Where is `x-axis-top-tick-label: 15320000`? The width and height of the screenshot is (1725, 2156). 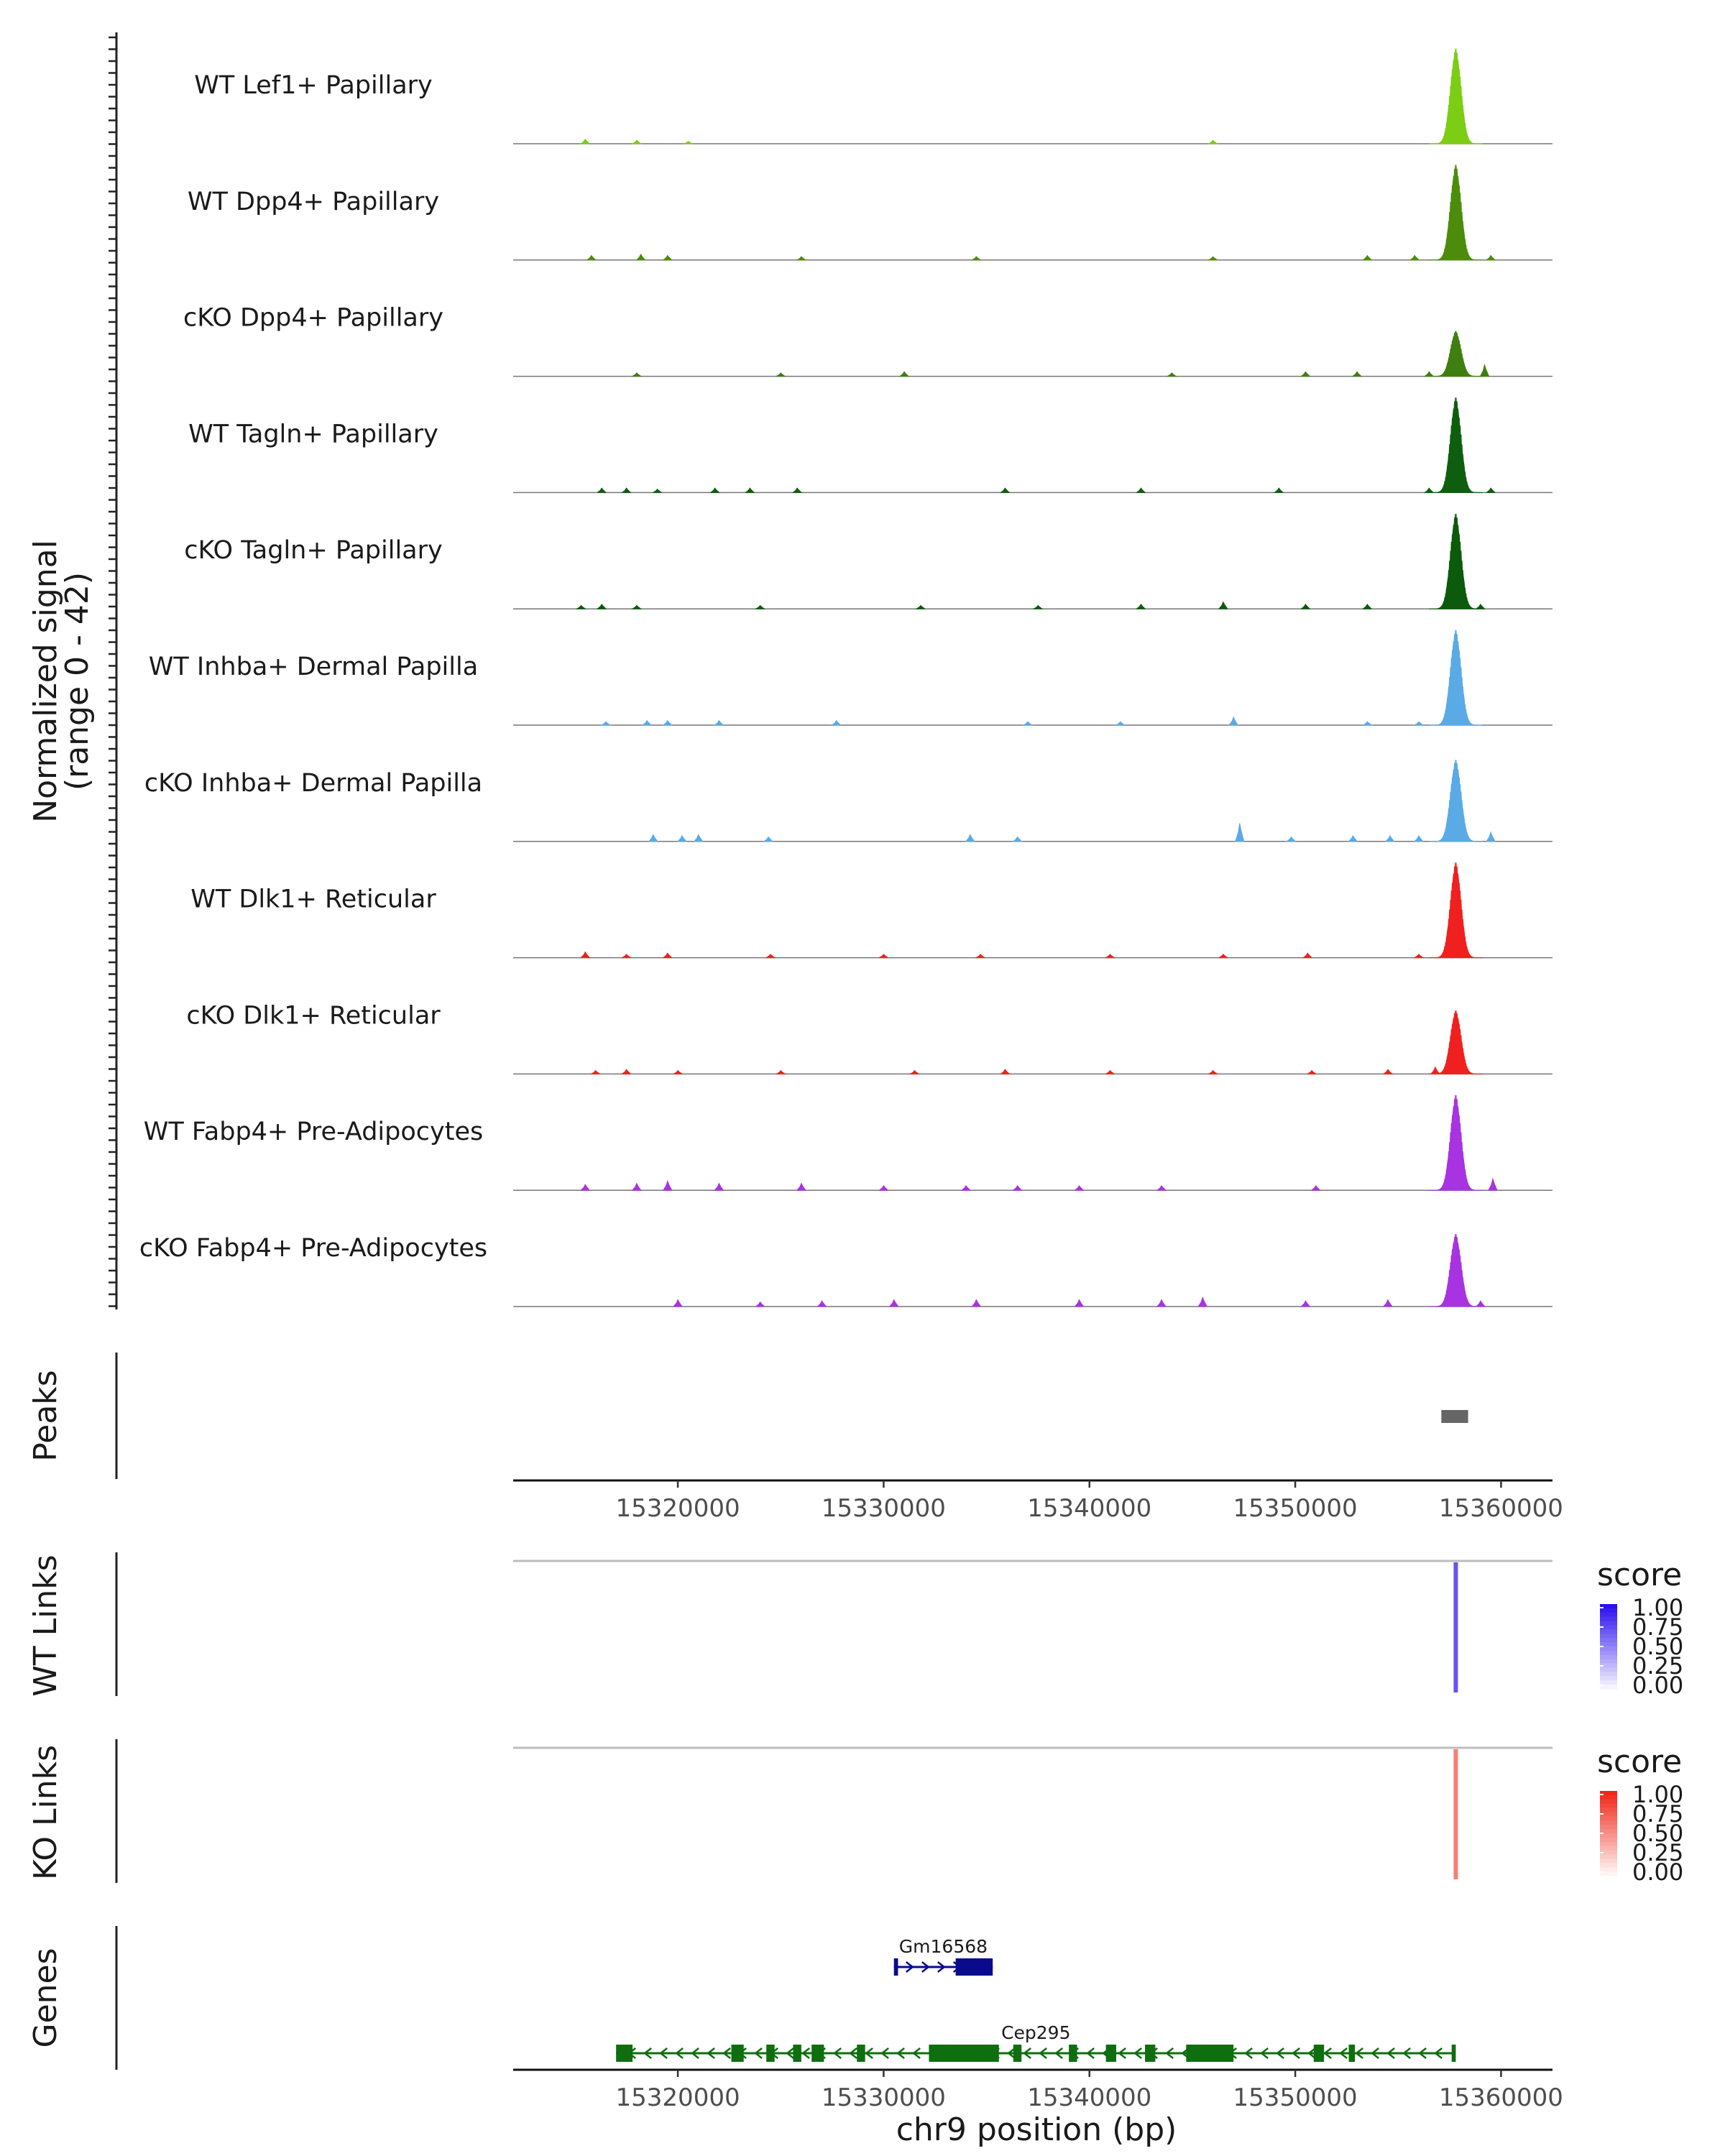 x-axis-top-tick-label: 15320000 is located at coordinates (678, 1508).